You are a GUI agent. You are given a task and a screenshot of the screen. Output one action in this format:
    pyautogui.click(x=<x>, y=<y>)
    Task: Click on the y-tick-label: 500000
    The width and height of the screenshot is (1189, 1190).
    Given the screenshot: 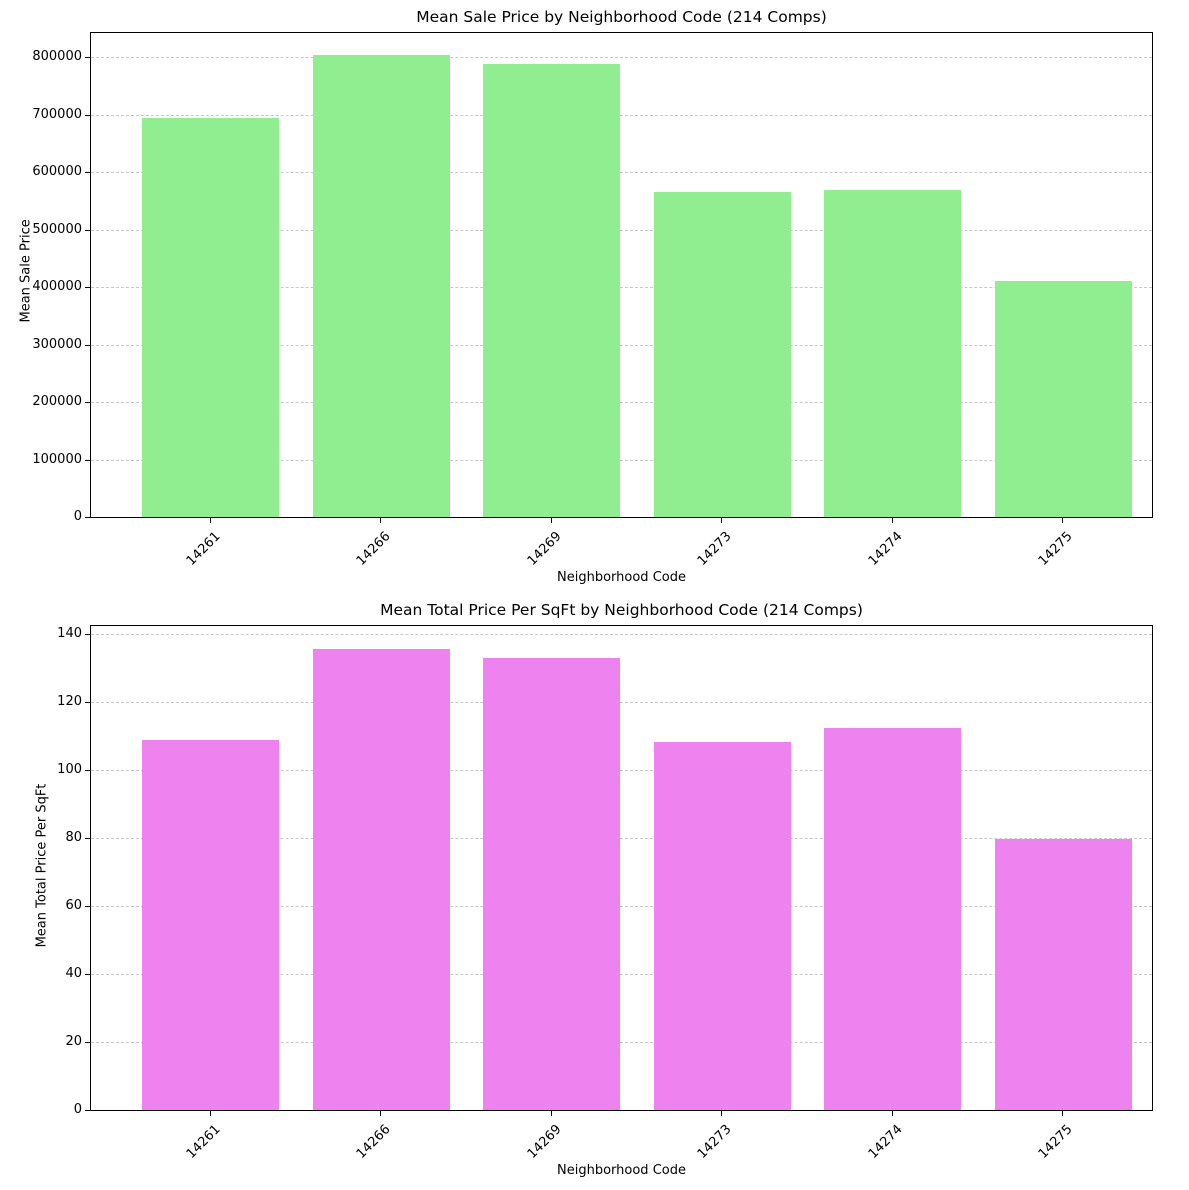 What is the action you would take?
    pyautogui.click(x=57, y=229)
    